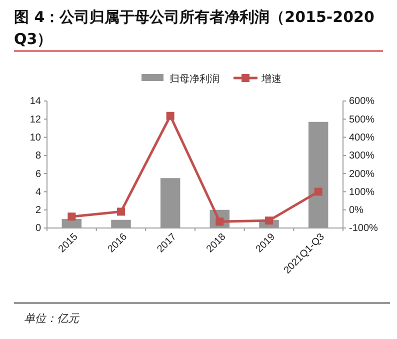 This screenshot has height=339, width=397. What do you see at coordinates (36, 120) in the screenshot?
I see `y-tick-label: 12` at bounding box center [36, 120].